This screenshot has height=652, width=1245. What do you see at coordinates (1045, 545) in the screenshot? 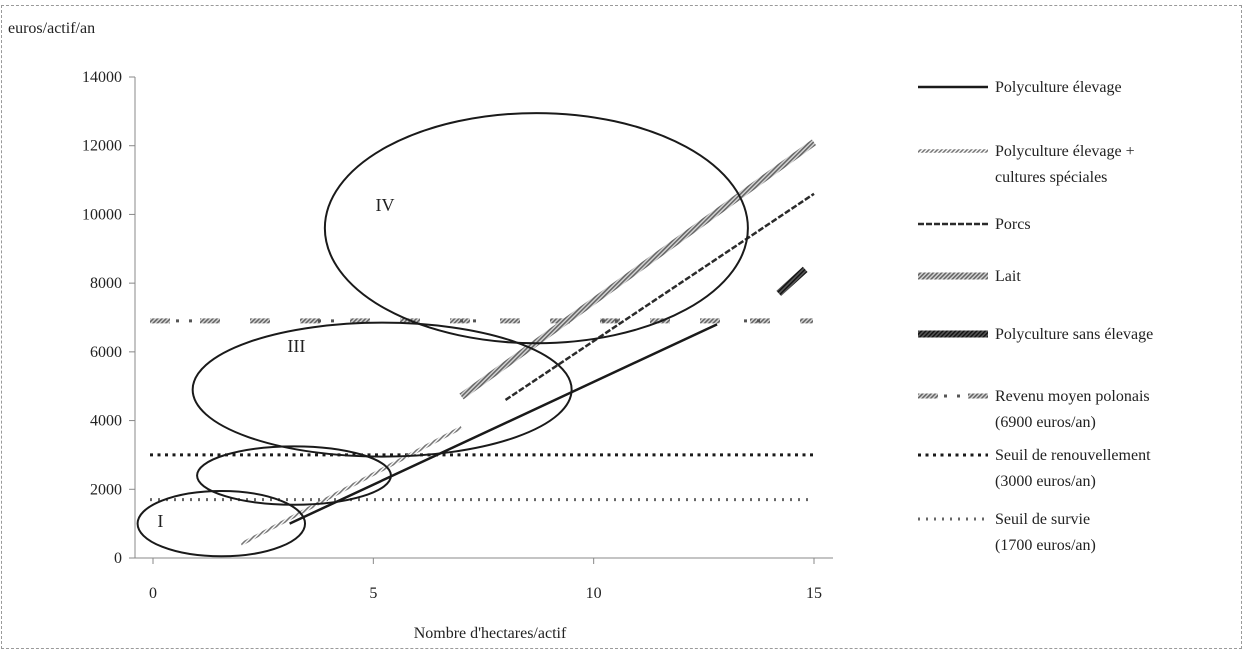
I see `legend-label: (1700 euros/an)` at bounding box center [1045, 545].